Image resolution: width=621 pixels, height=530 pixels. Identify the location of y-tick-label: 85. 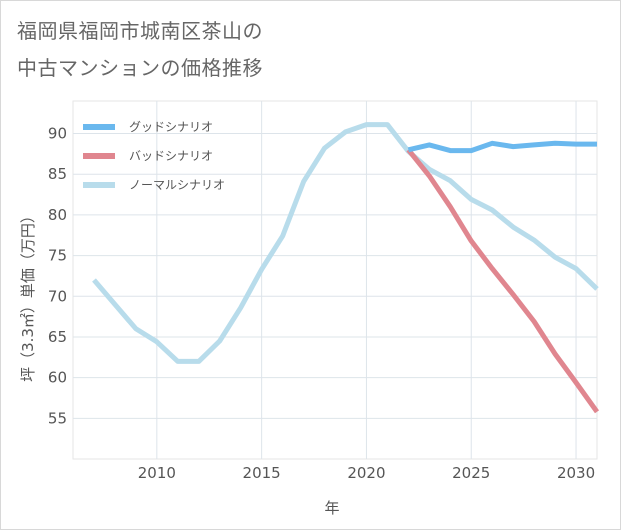
(57, 174).